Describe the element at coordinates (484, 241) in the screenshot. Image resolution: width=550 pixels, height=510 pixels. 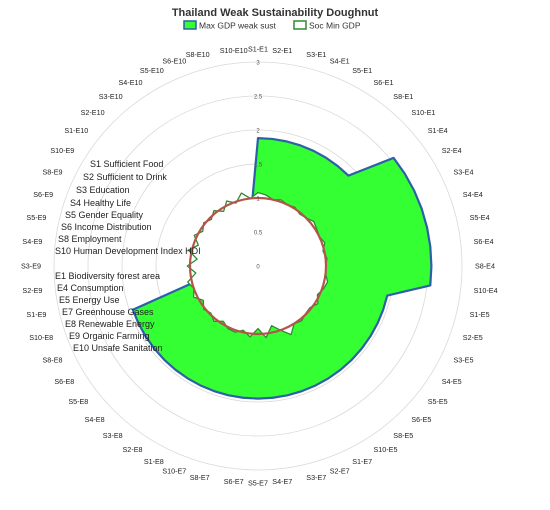
I see `spoke-label-s6-e4: S6-E4` at that location.